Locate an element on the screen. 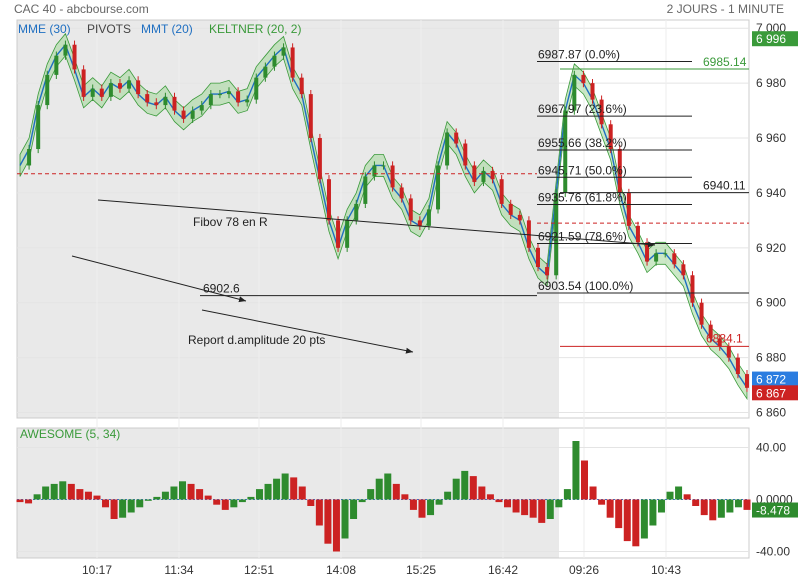  legend-pivots: PIVOTS is located at coordinates (109, 29).